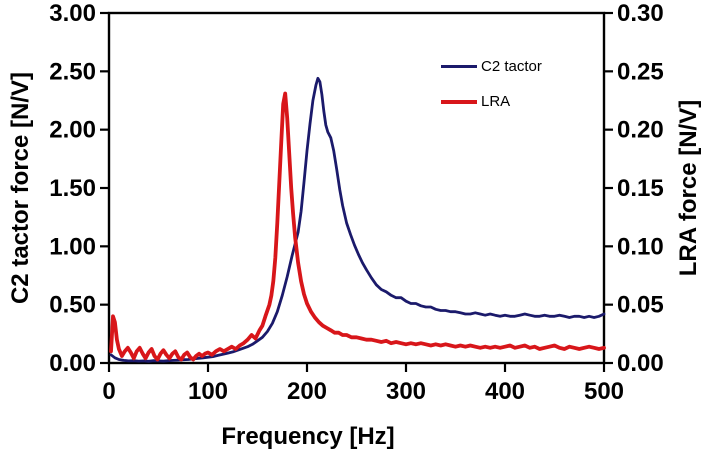 The width and height of the screenshot is (709, 457). Describe the element at coordinates (688, 188) in the screenshot. I see `y-axis-right-title-text: LRA force [N/V]` at that location.